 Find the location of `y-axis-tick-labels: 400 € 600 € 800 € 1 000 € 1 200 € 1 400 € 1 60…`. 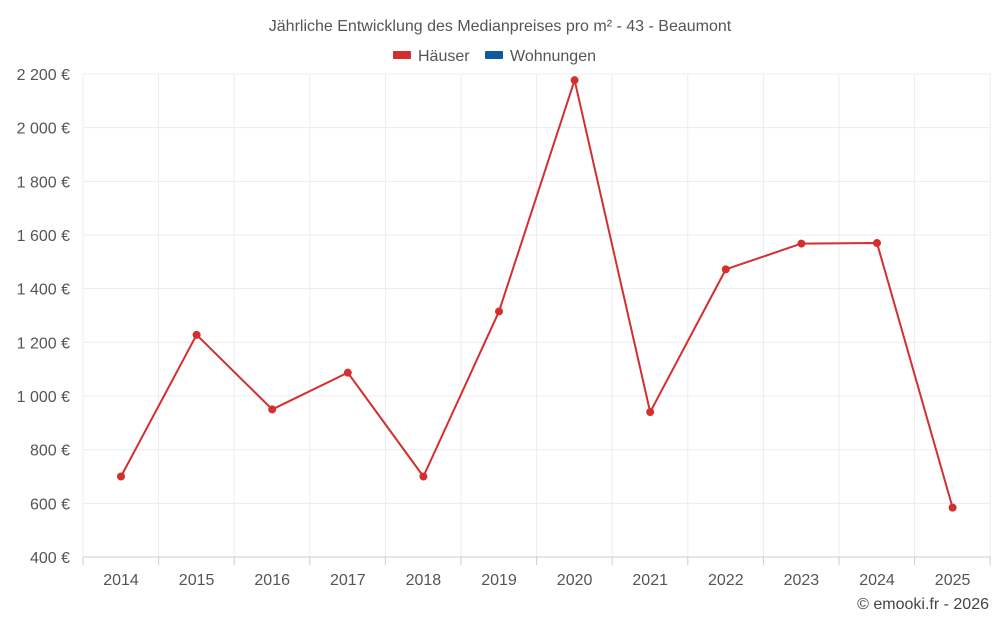

y-axis-tick-labels: 400 € 600 € 800 € 1 000 € 1 200 € 1 400 € 1 60… is located at coordinates (43, 317).